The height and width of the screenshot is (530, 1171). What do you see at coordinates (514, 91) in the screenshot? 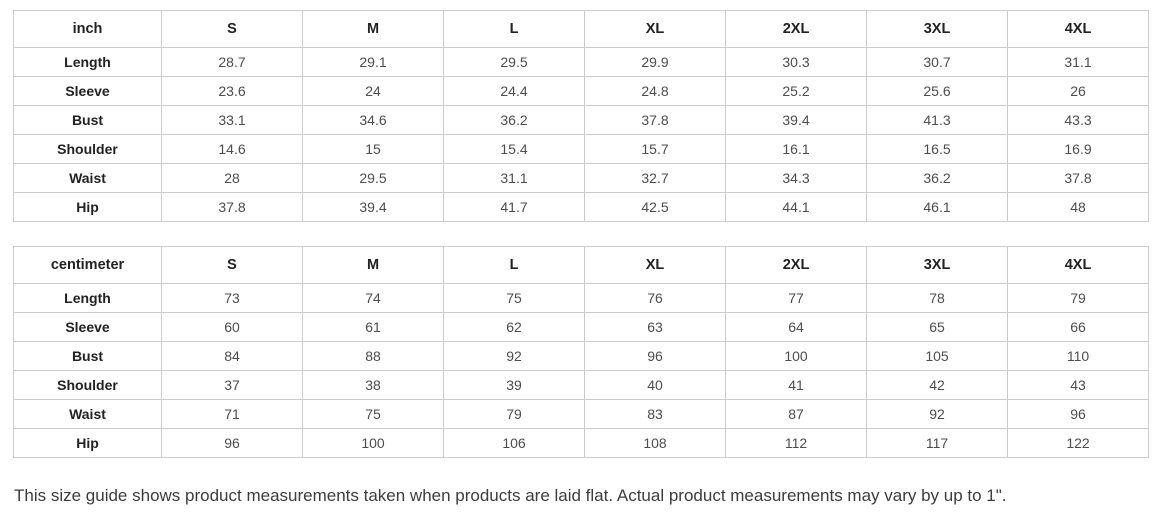
I see `measurement-cell: 24.4` at bounding box center [514, 91].